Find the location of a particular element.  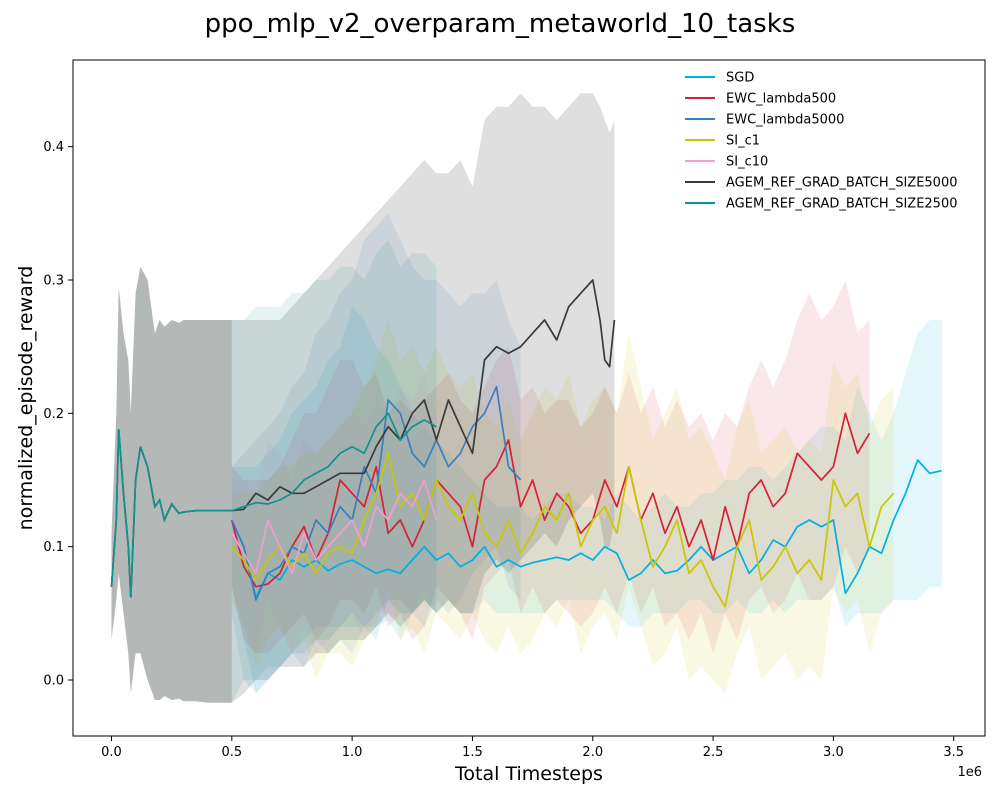

x-tick-label: 0.5 is located at coordinates (231, 752).